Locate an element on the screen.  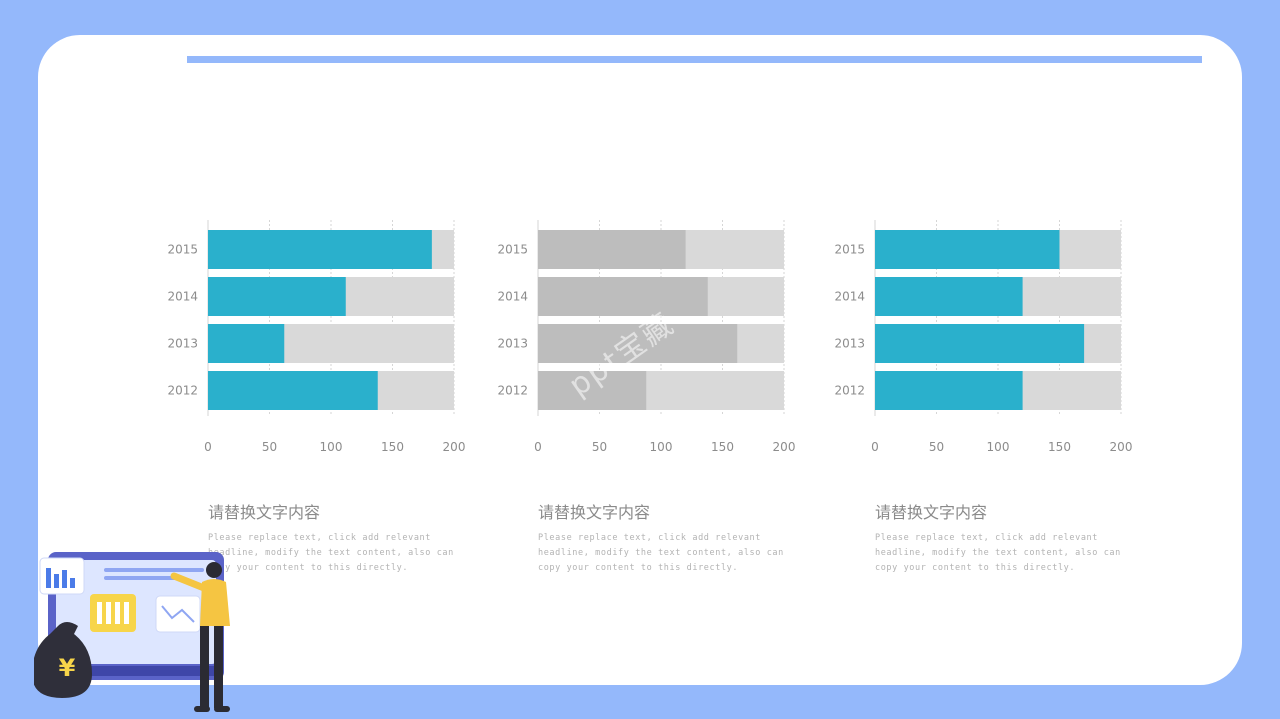
presenter-person-icon is located at coordinates (200, 637).